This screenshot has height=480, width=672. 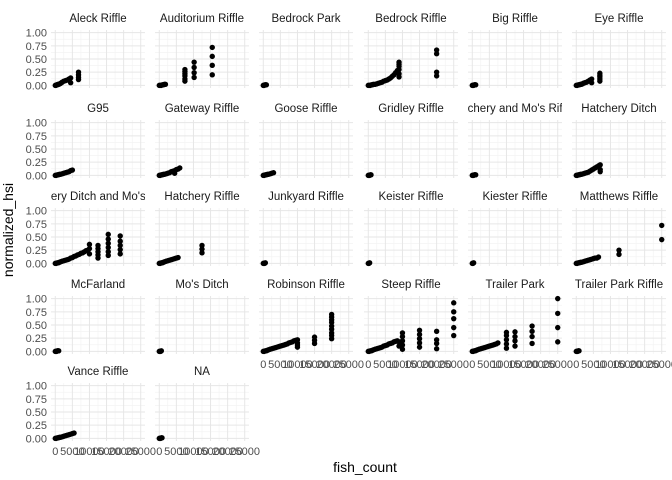 I want to click on facet-title: Hatchery Ditch, so click(x=618, y=109).